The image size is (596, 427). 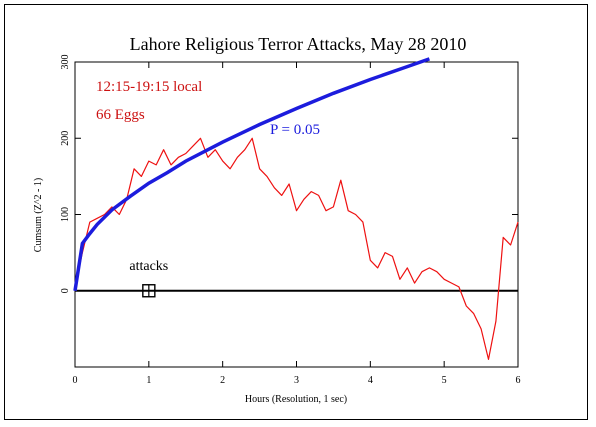 What do you see at coordinates (65, 174) in the screenshot?
I see `y-tick-labels: 0 100 200 300` at bounding box center [65, 174].